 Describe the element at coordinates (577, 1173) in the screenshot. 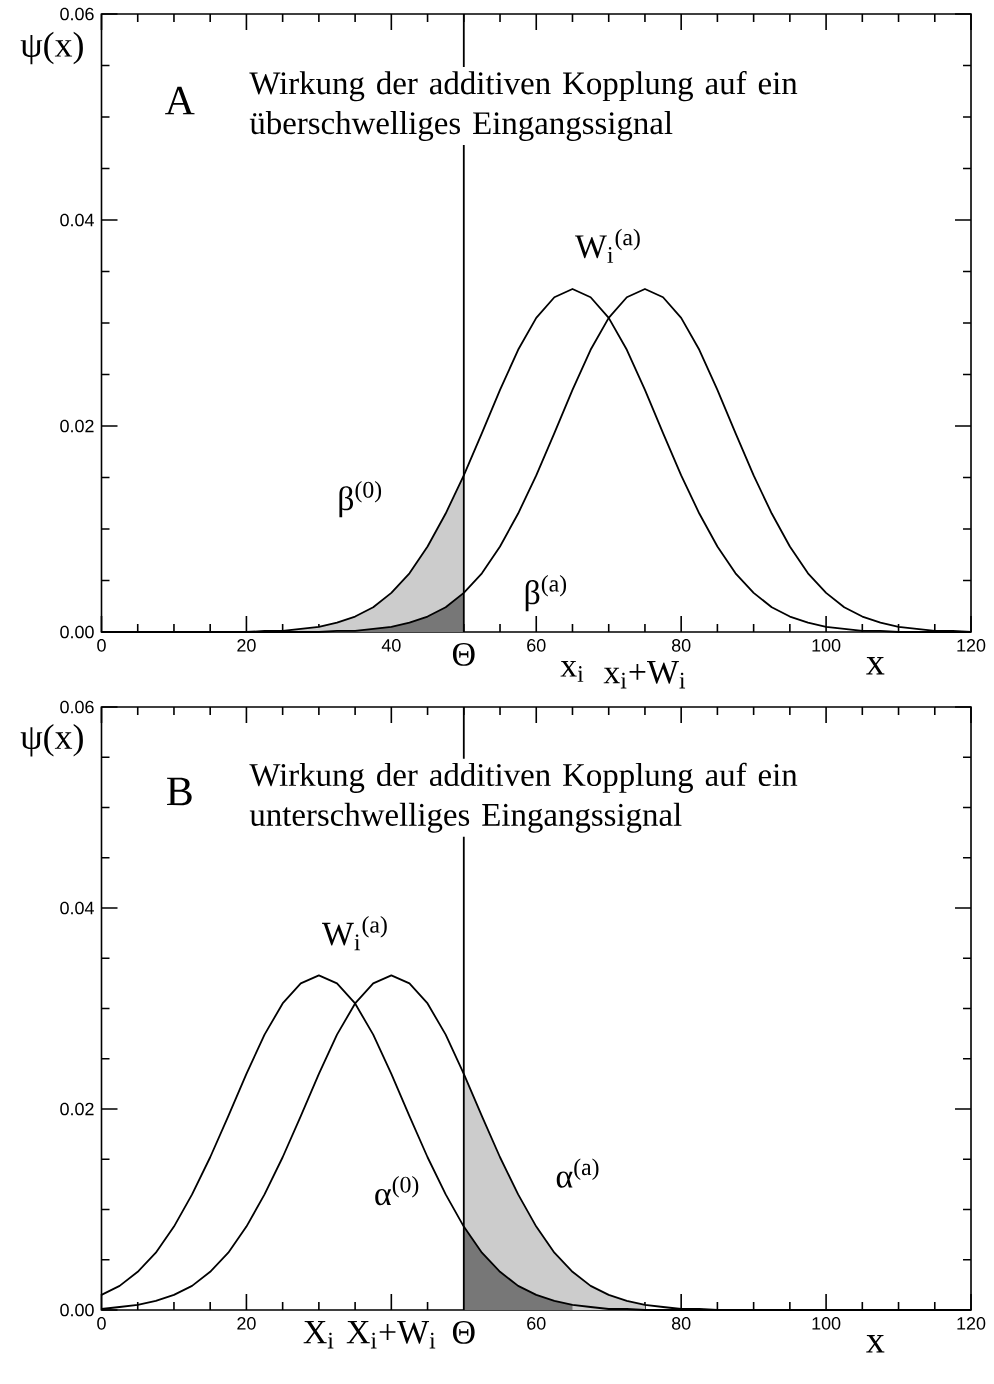

I see `annotation: α$^{(a)}$` at that location.